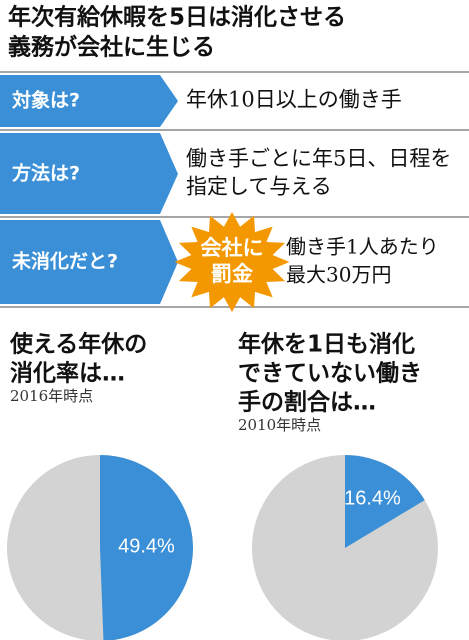 This screenshot has width=469, height=640. Describe the element at coordinates (362, 247) in the screenshot. I see `row-text: 働き手1人あたり` at that location.